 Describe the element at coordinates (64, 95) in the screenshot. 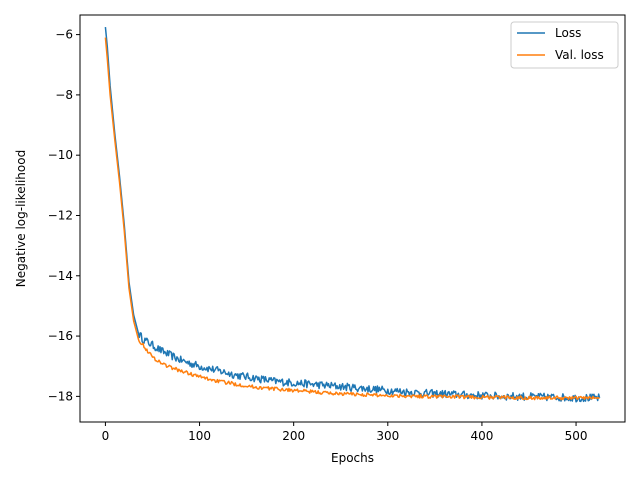

I see `y-tick-label: −8` at that location.